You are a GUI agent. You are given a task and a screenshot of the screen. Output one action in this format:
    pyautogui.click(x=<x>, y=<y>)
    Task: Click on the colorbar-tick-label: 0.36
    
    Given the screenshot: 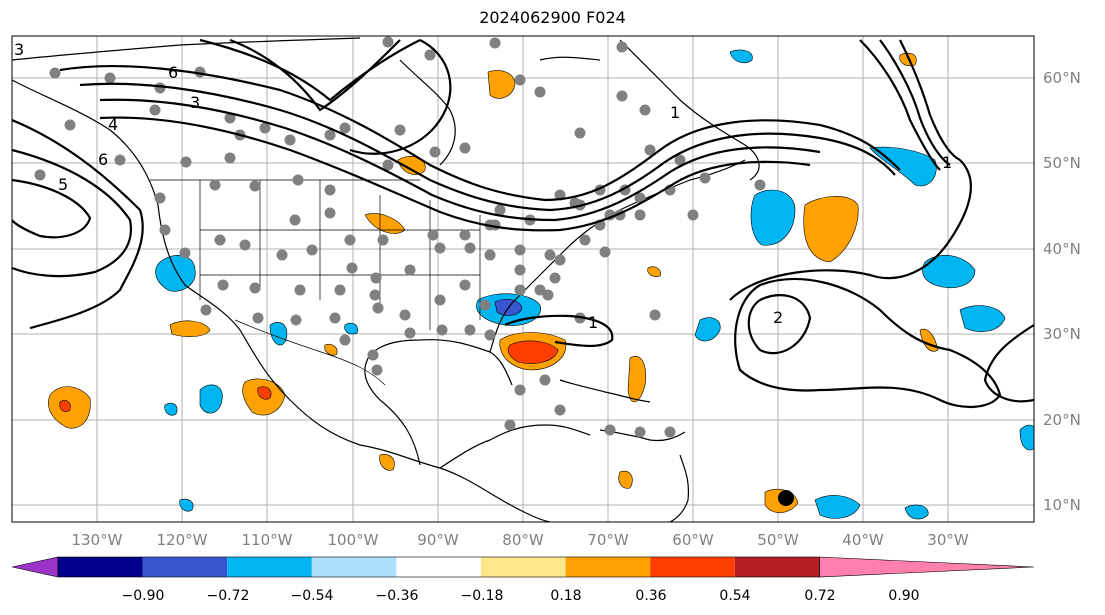 What is the action you would take?
    pyautogui.click(x=650, y=596)
    